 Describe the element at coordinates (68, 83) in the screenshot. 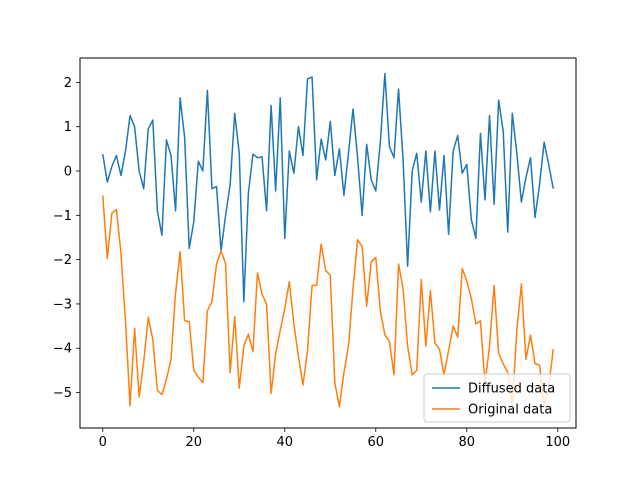

I see `y-tick-label: 2` at that location.